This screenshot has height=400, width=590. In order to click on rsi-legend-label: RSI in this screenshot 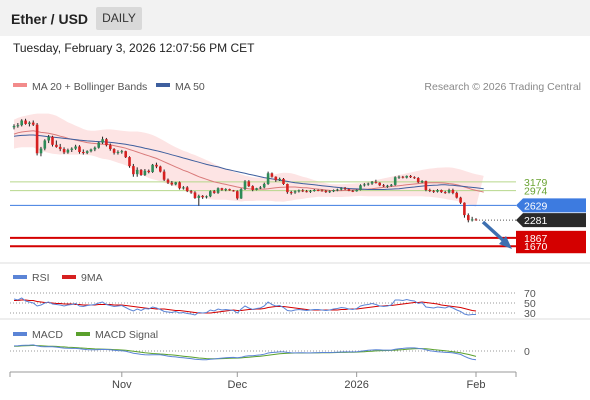, I will do `click(41, 278)`.